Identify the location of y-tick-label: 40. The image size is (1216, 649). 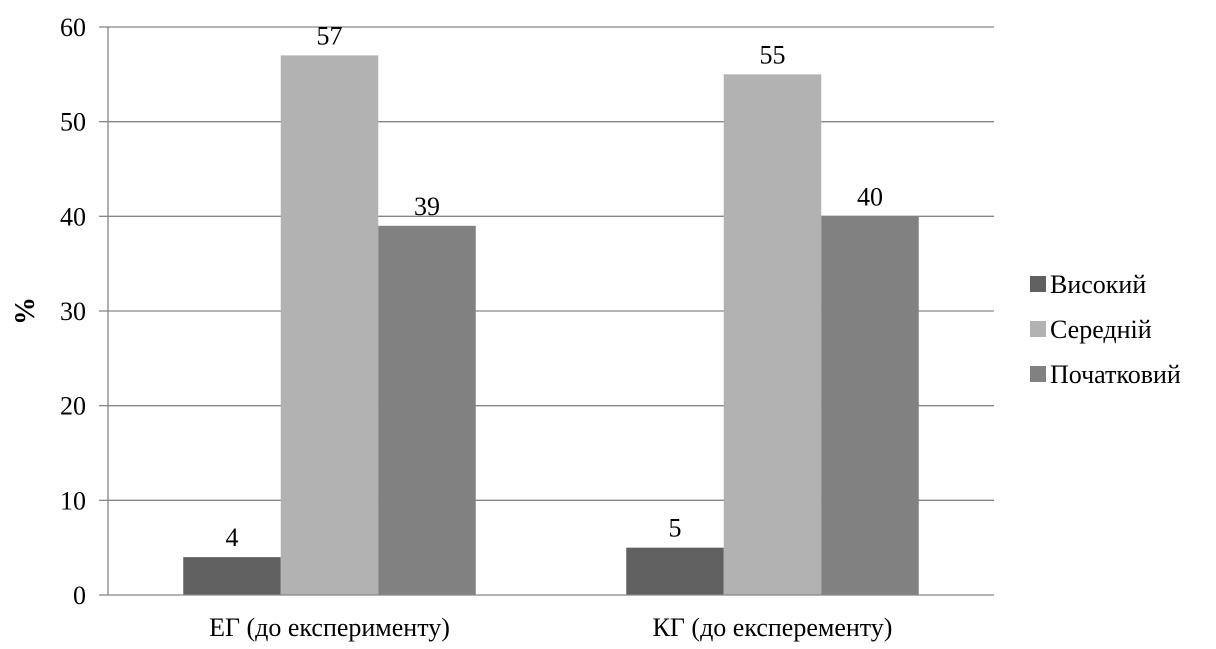
(73, 216).